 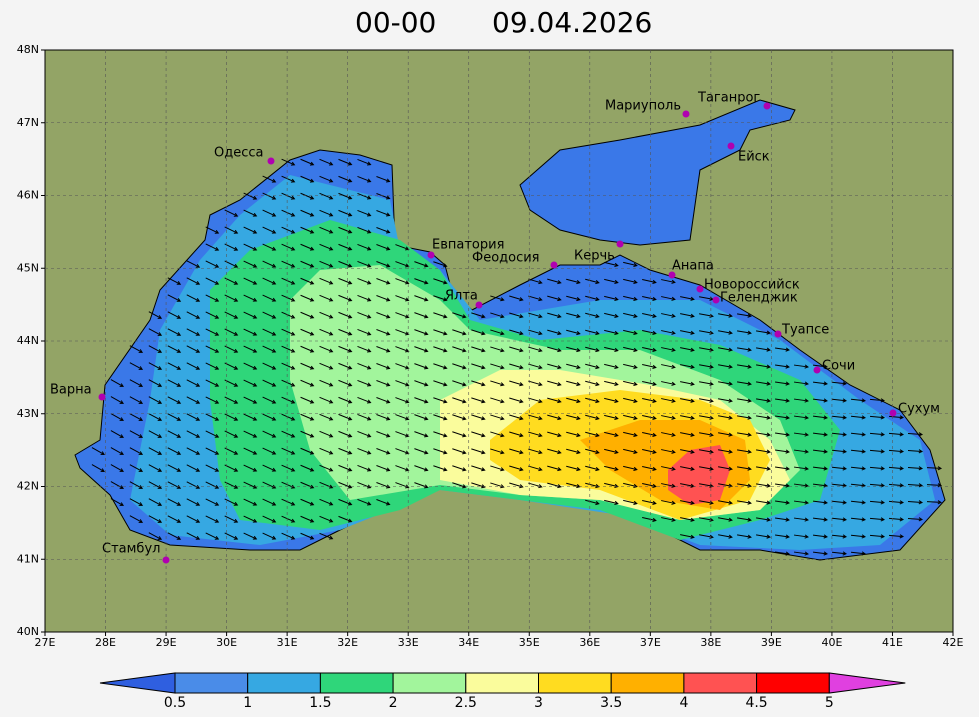 I want to click on colorbar-high, so click(x=867, y=683).